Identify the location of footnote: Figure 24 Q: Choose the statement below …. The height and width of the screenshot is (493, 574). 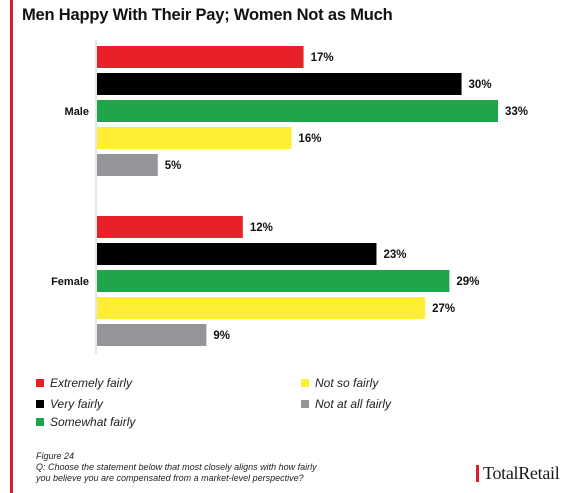
(176, 467).